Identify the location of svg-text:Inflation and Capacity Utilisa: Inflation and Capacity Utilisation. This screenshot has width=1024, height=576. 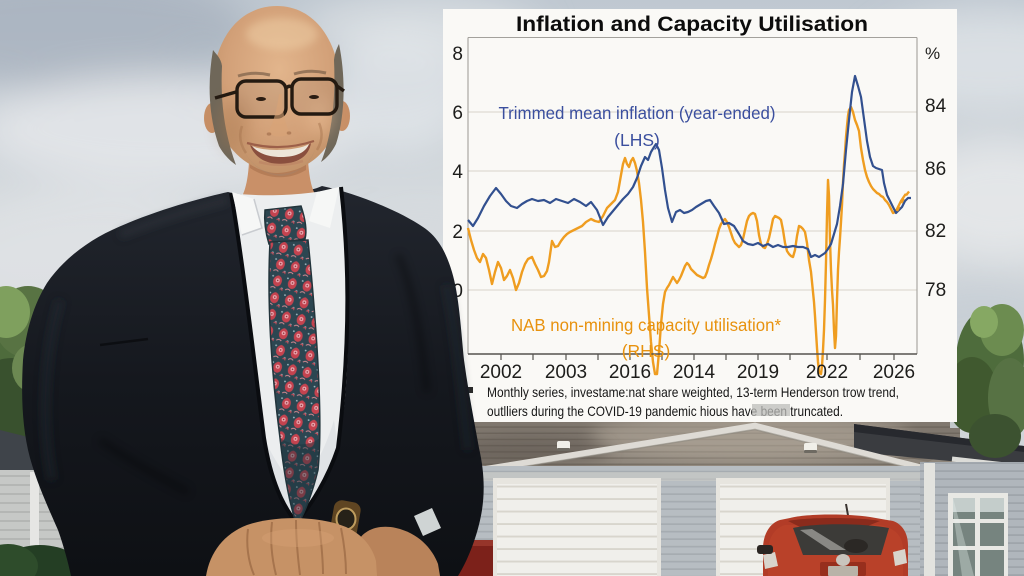
(692, 24).